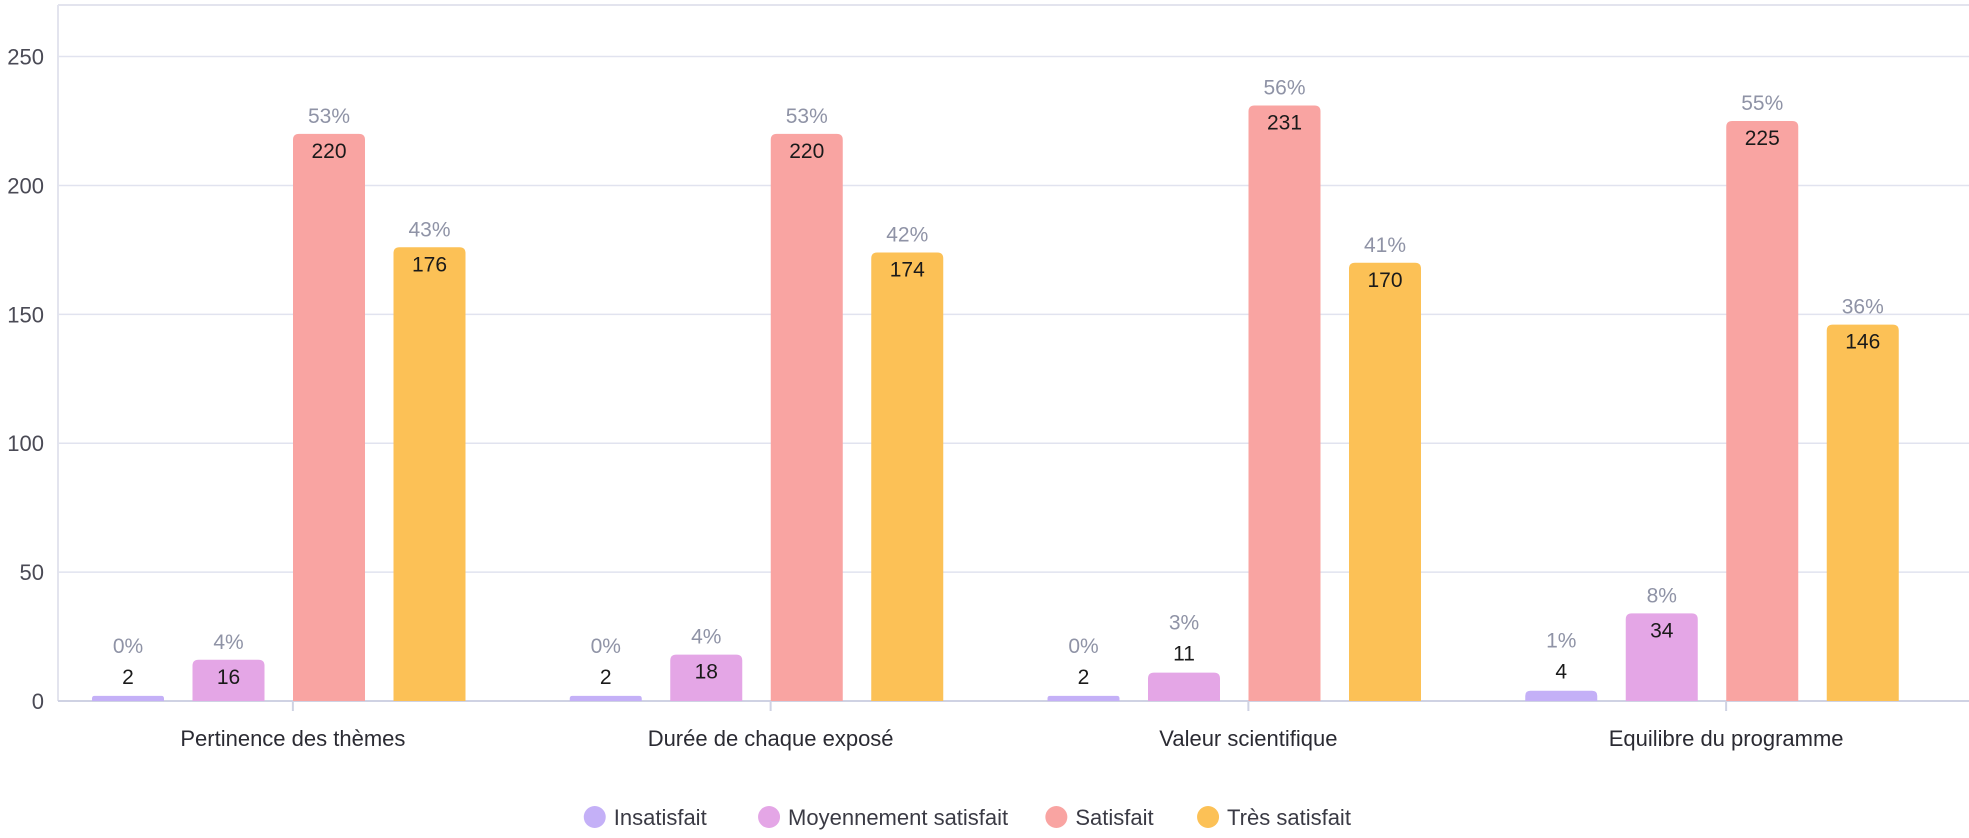 The height and width of the screenshot is (838, 1969). I want to click on percent-label: 55%, so click(1762, 103).